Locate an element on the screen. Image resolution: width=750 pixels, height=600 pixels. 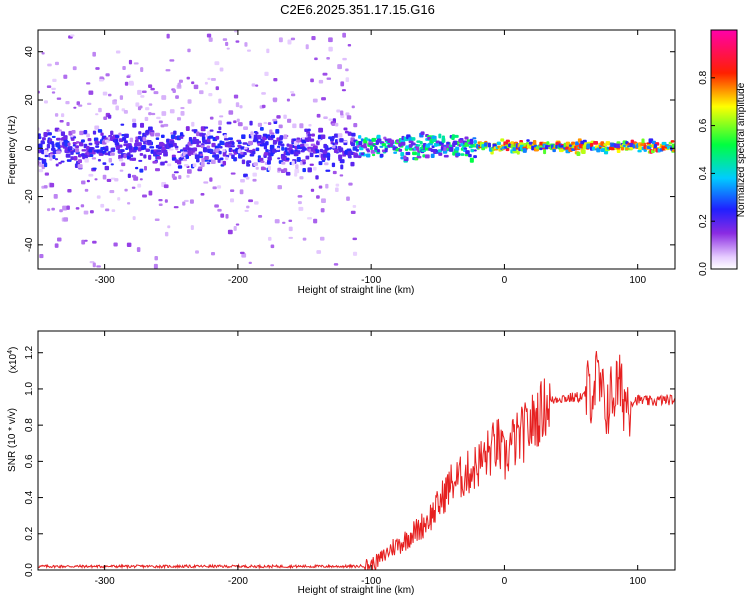
snr-y-tick-label: 0.2 is located at coordinates (29, 533).